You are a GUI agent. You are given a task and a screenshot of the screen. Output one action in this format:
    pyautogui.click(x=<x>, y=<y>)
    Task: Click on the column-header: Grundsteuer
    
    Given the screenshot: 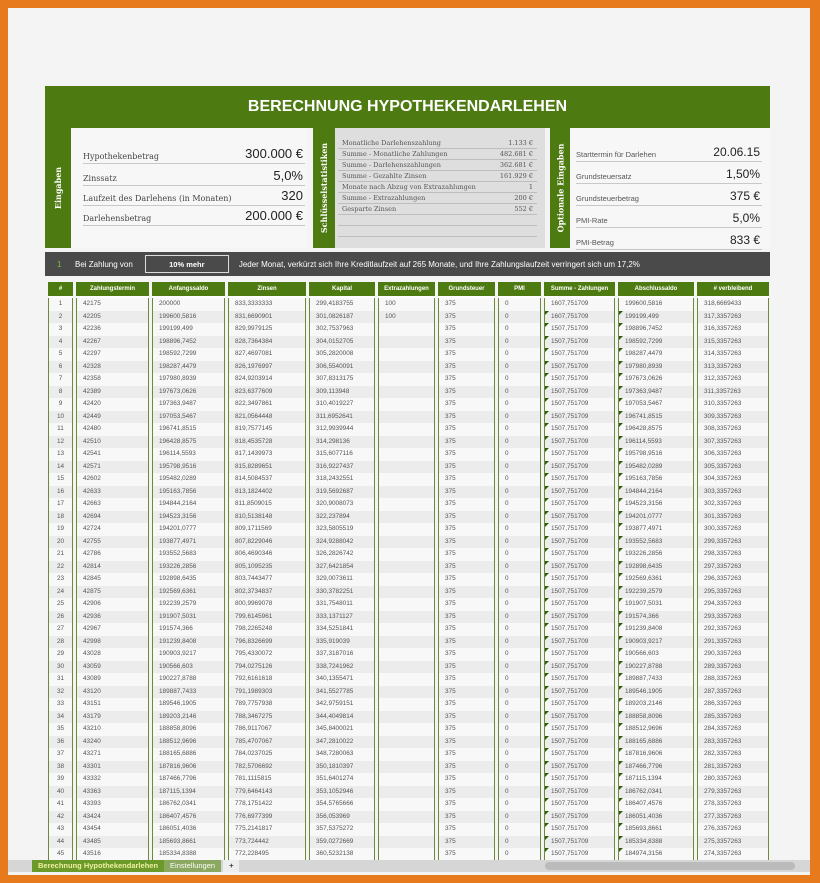 What is the action you would take?
    pyautogui.click(x=466, y=290)
    